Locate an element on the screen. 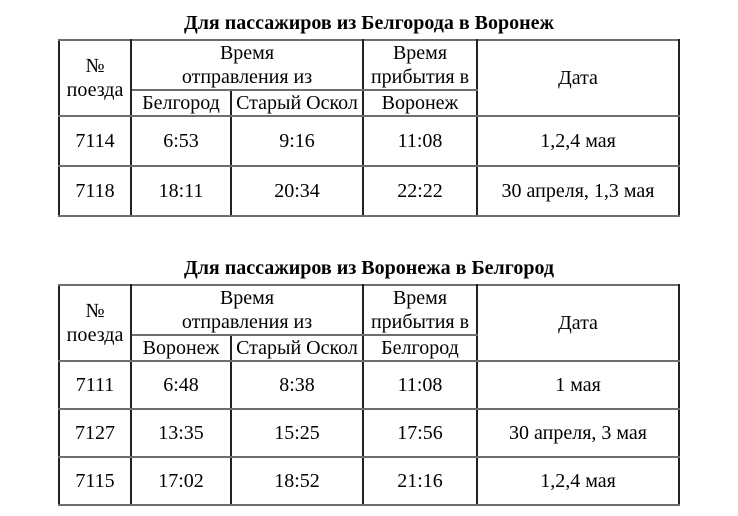 Image resolution: width=738 pixels, height=516 pixels. subheader-departure-station-1: Воронеж is located at coordinates (181, 348).